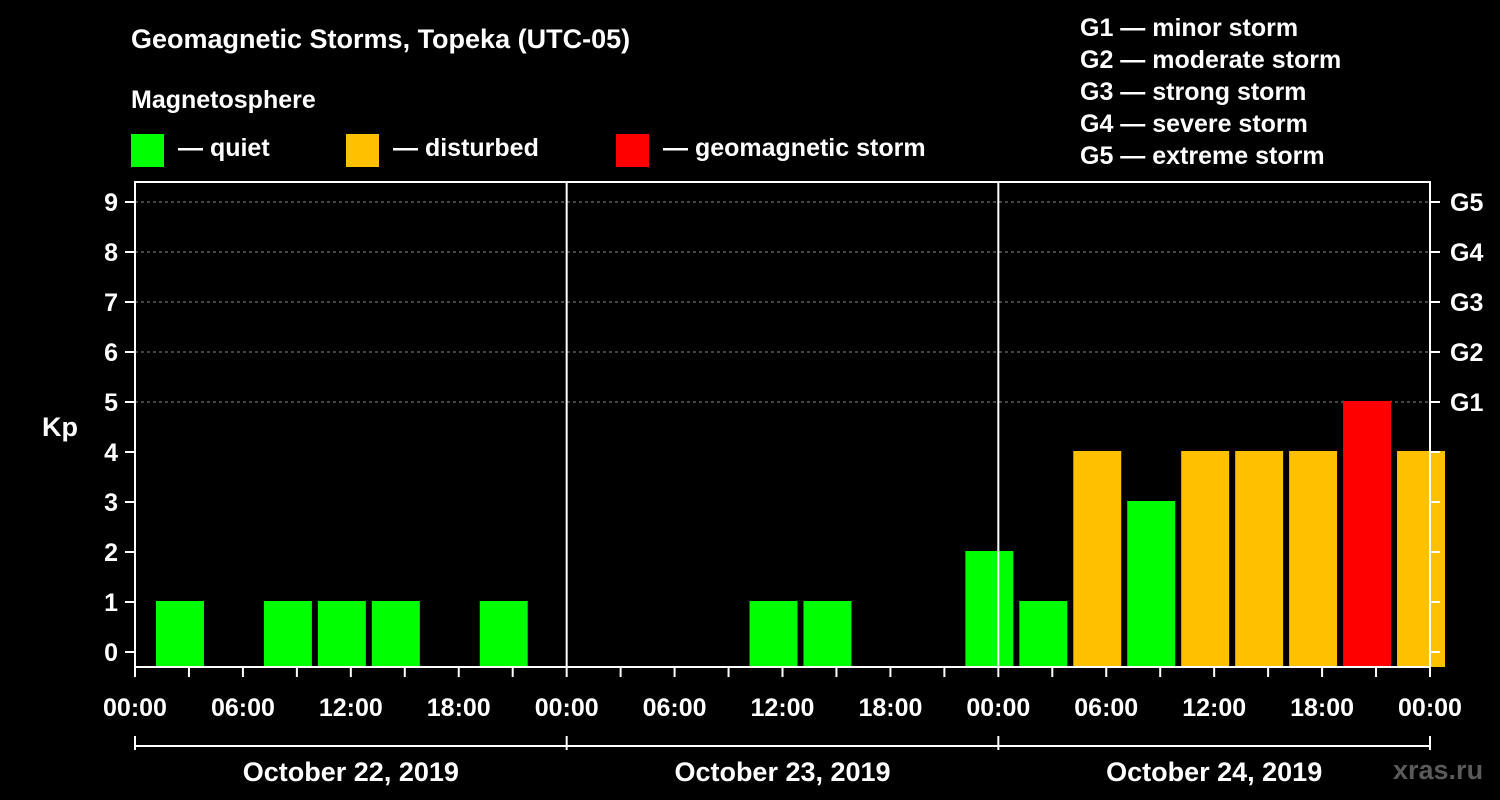 The height and width of the screenshot is (800, 1500). Describe the element at coordinates (998, 708) in the screenshot. I see `x-tick-label-8: 00:00` at that location.